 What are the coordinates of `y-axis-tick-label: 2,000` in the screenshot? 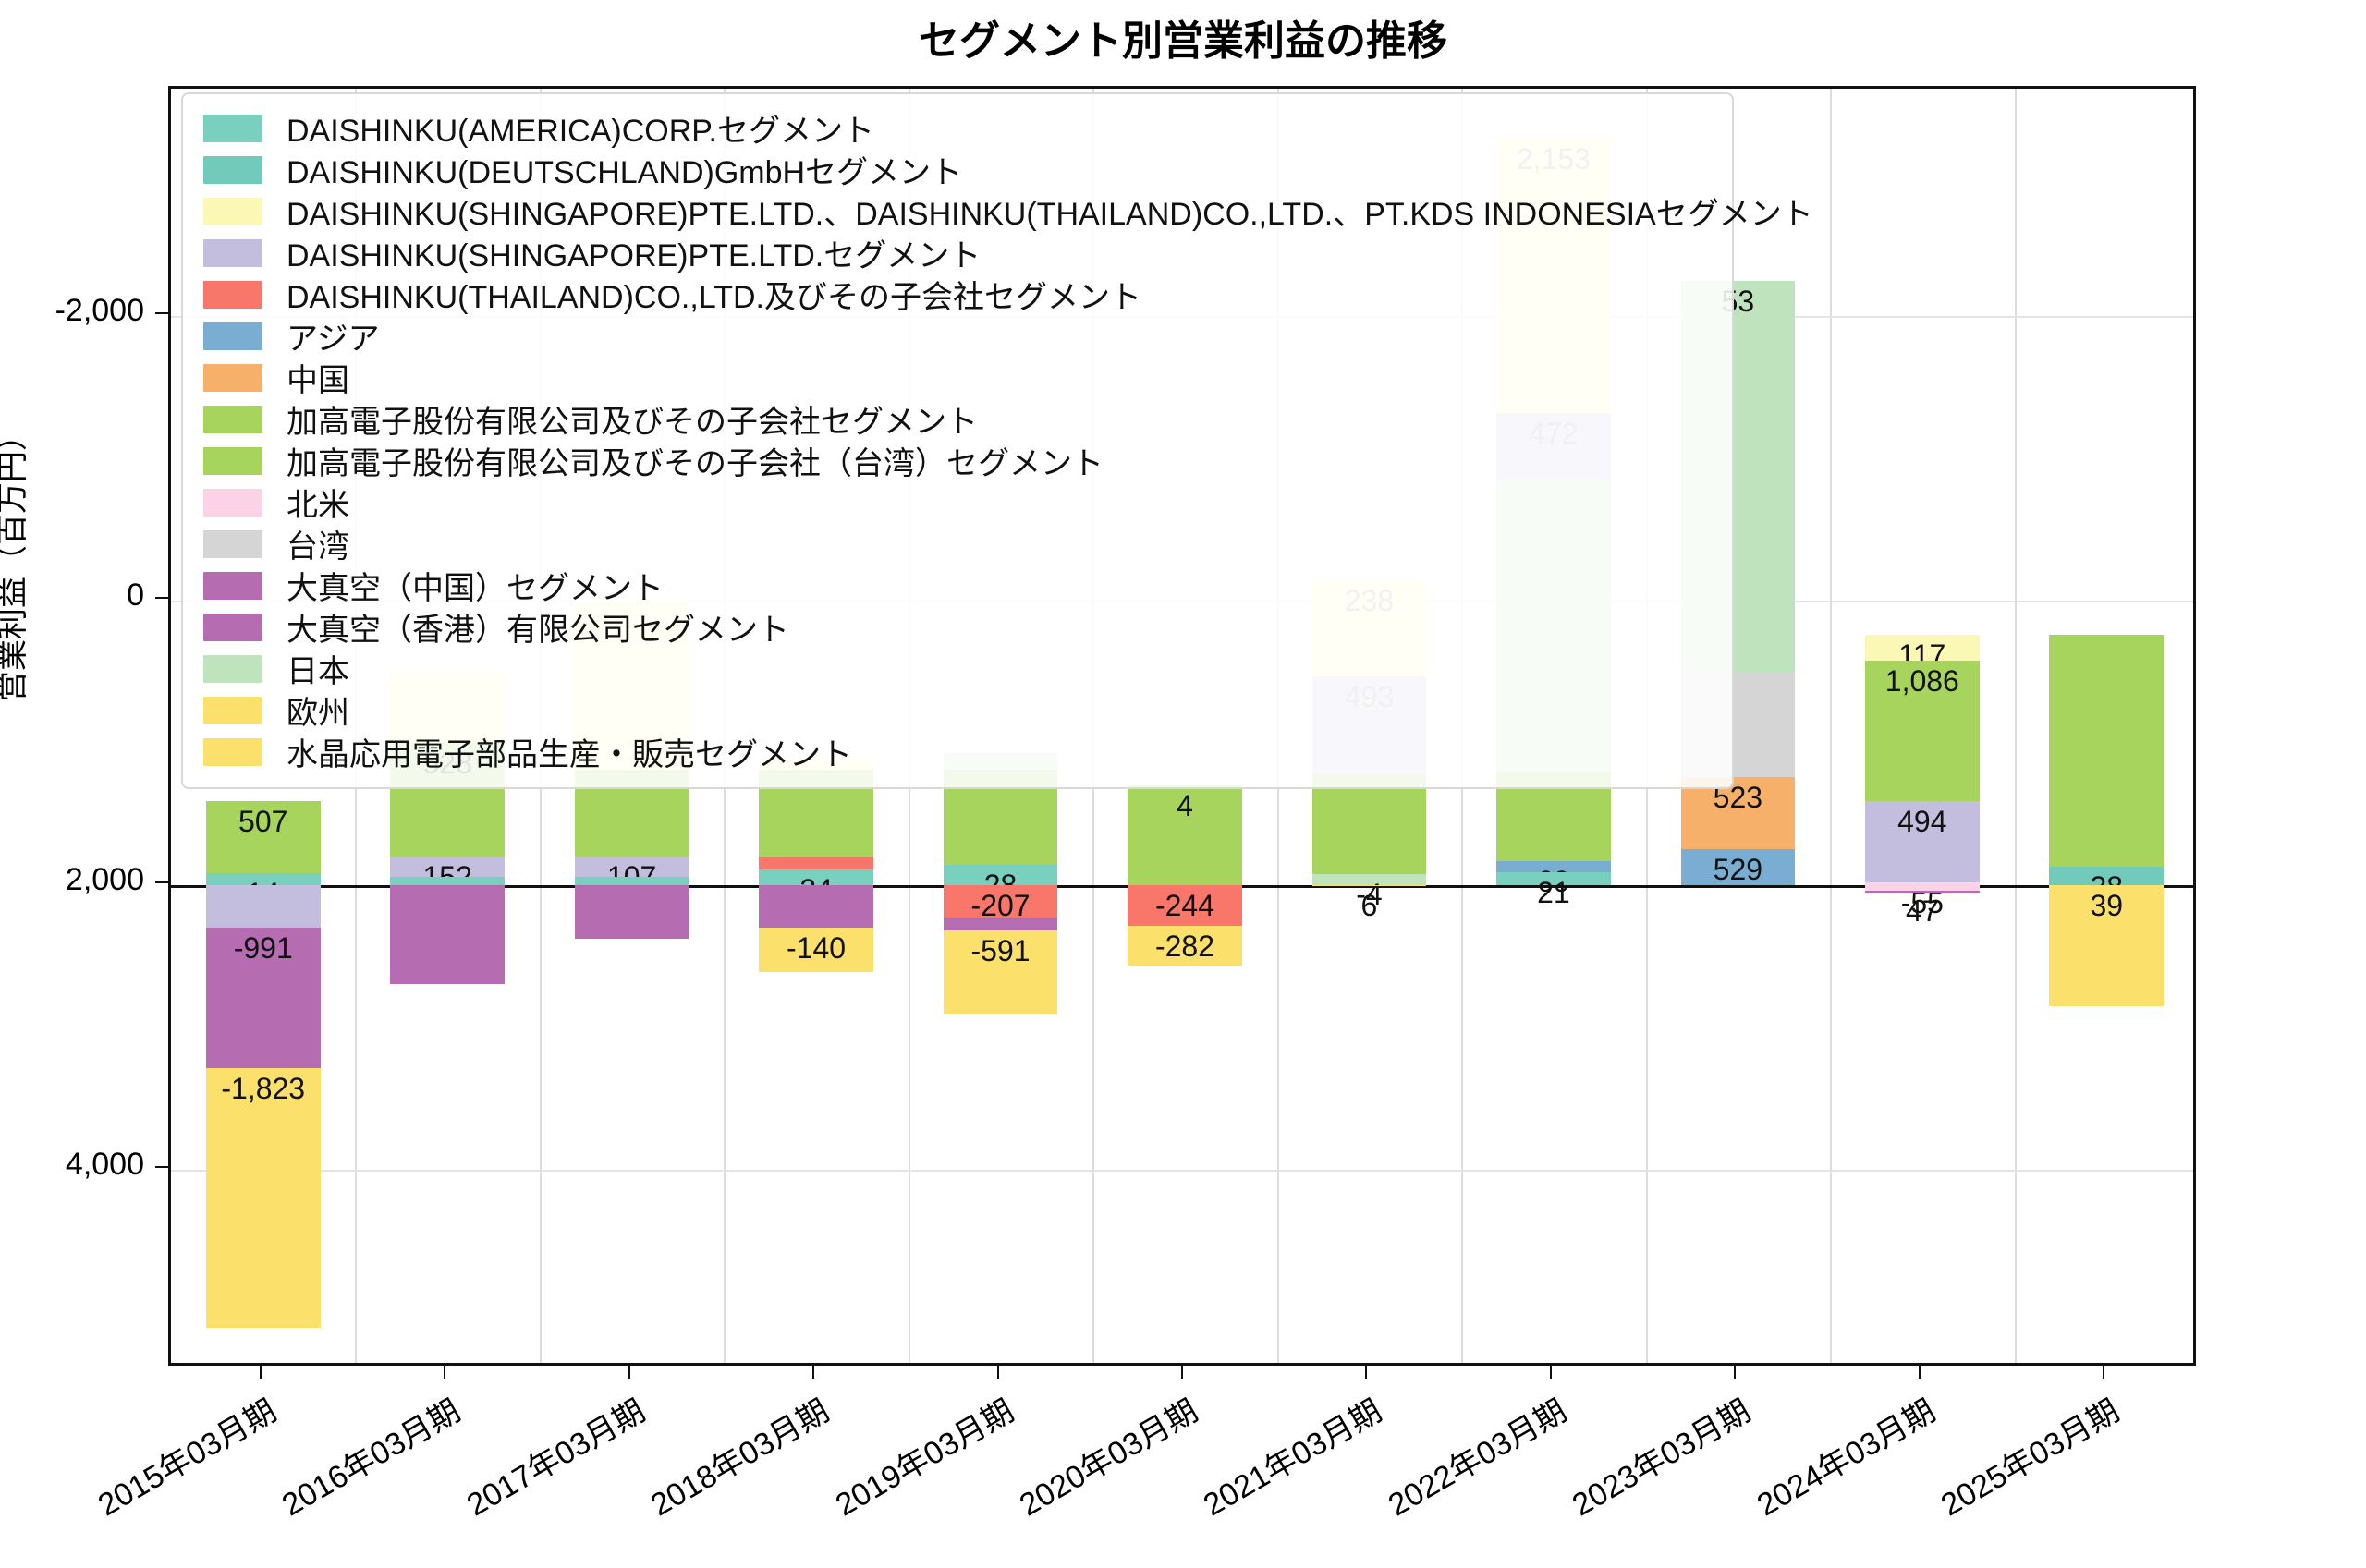 It's located at (104, 879).